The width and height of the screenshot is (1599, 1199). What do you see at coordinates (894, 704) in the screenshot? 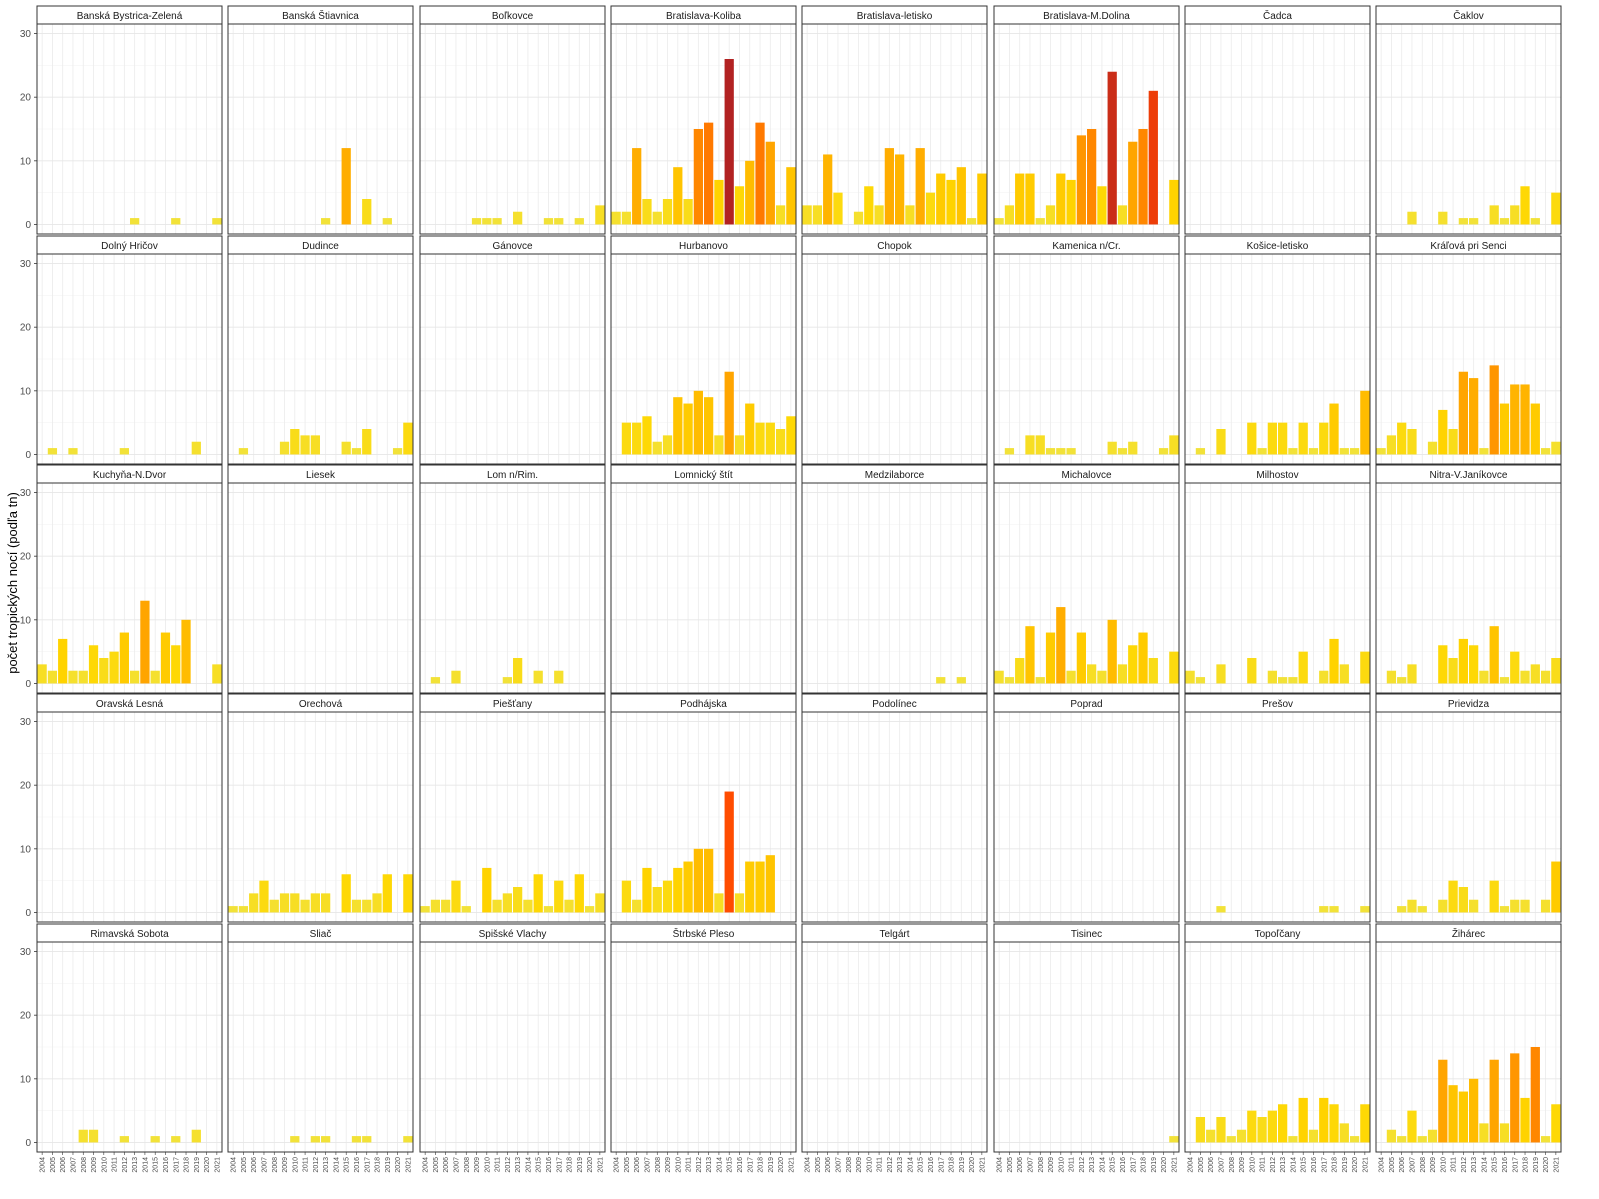
I see `facet-title: Podolínec` at bounding box center [894, 704].